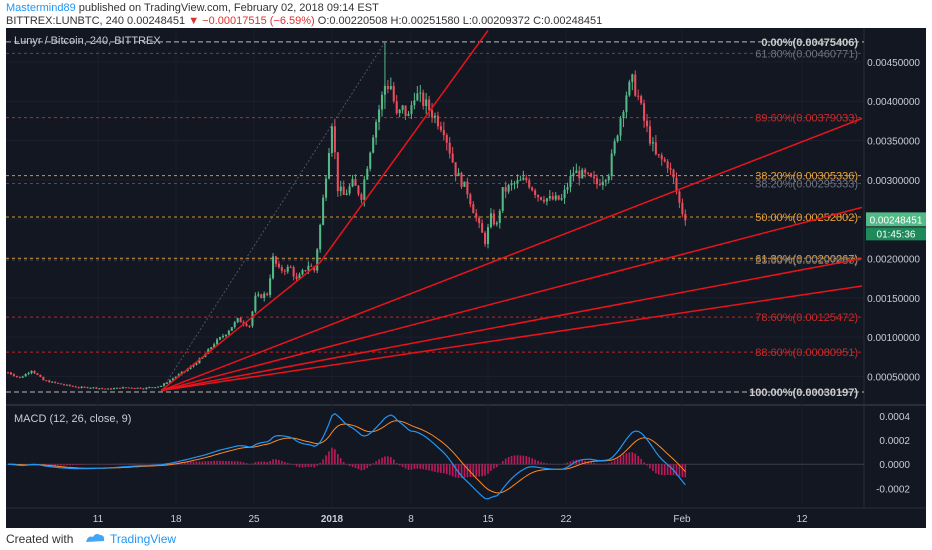 The height and width of the screenshot is (550, 932). I want to click on fib-level-label: 89.60%(0.00379033), so click(806, 119).